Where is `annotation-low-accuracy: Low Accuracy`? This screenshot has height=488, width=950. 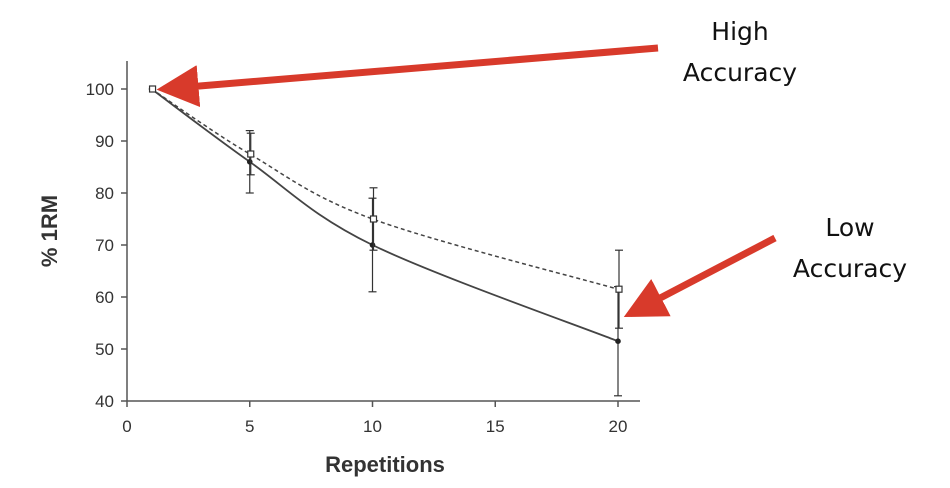
annotation-low-accuracy: Low Accuracy is located at coordinates (765, 265).